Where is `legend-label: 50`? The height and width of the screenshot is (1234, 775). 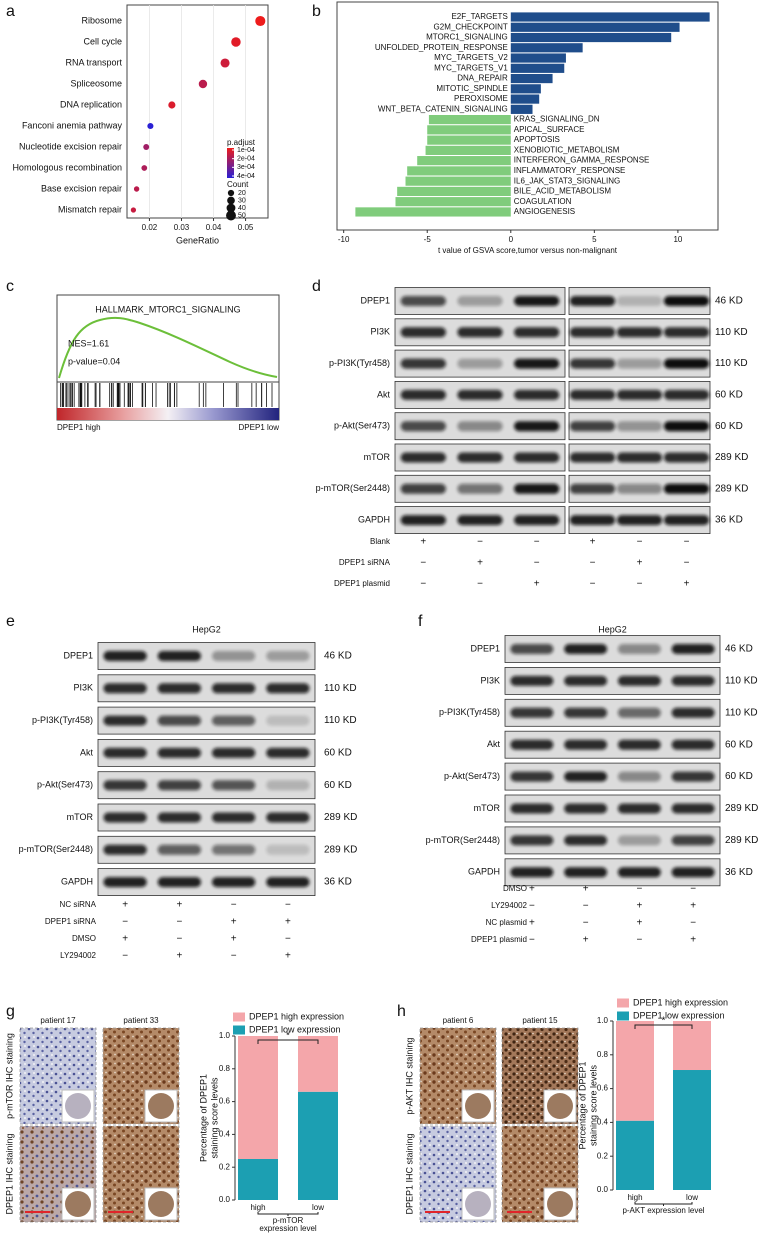 legend-label: 50 is located at coordinates (242, 215).